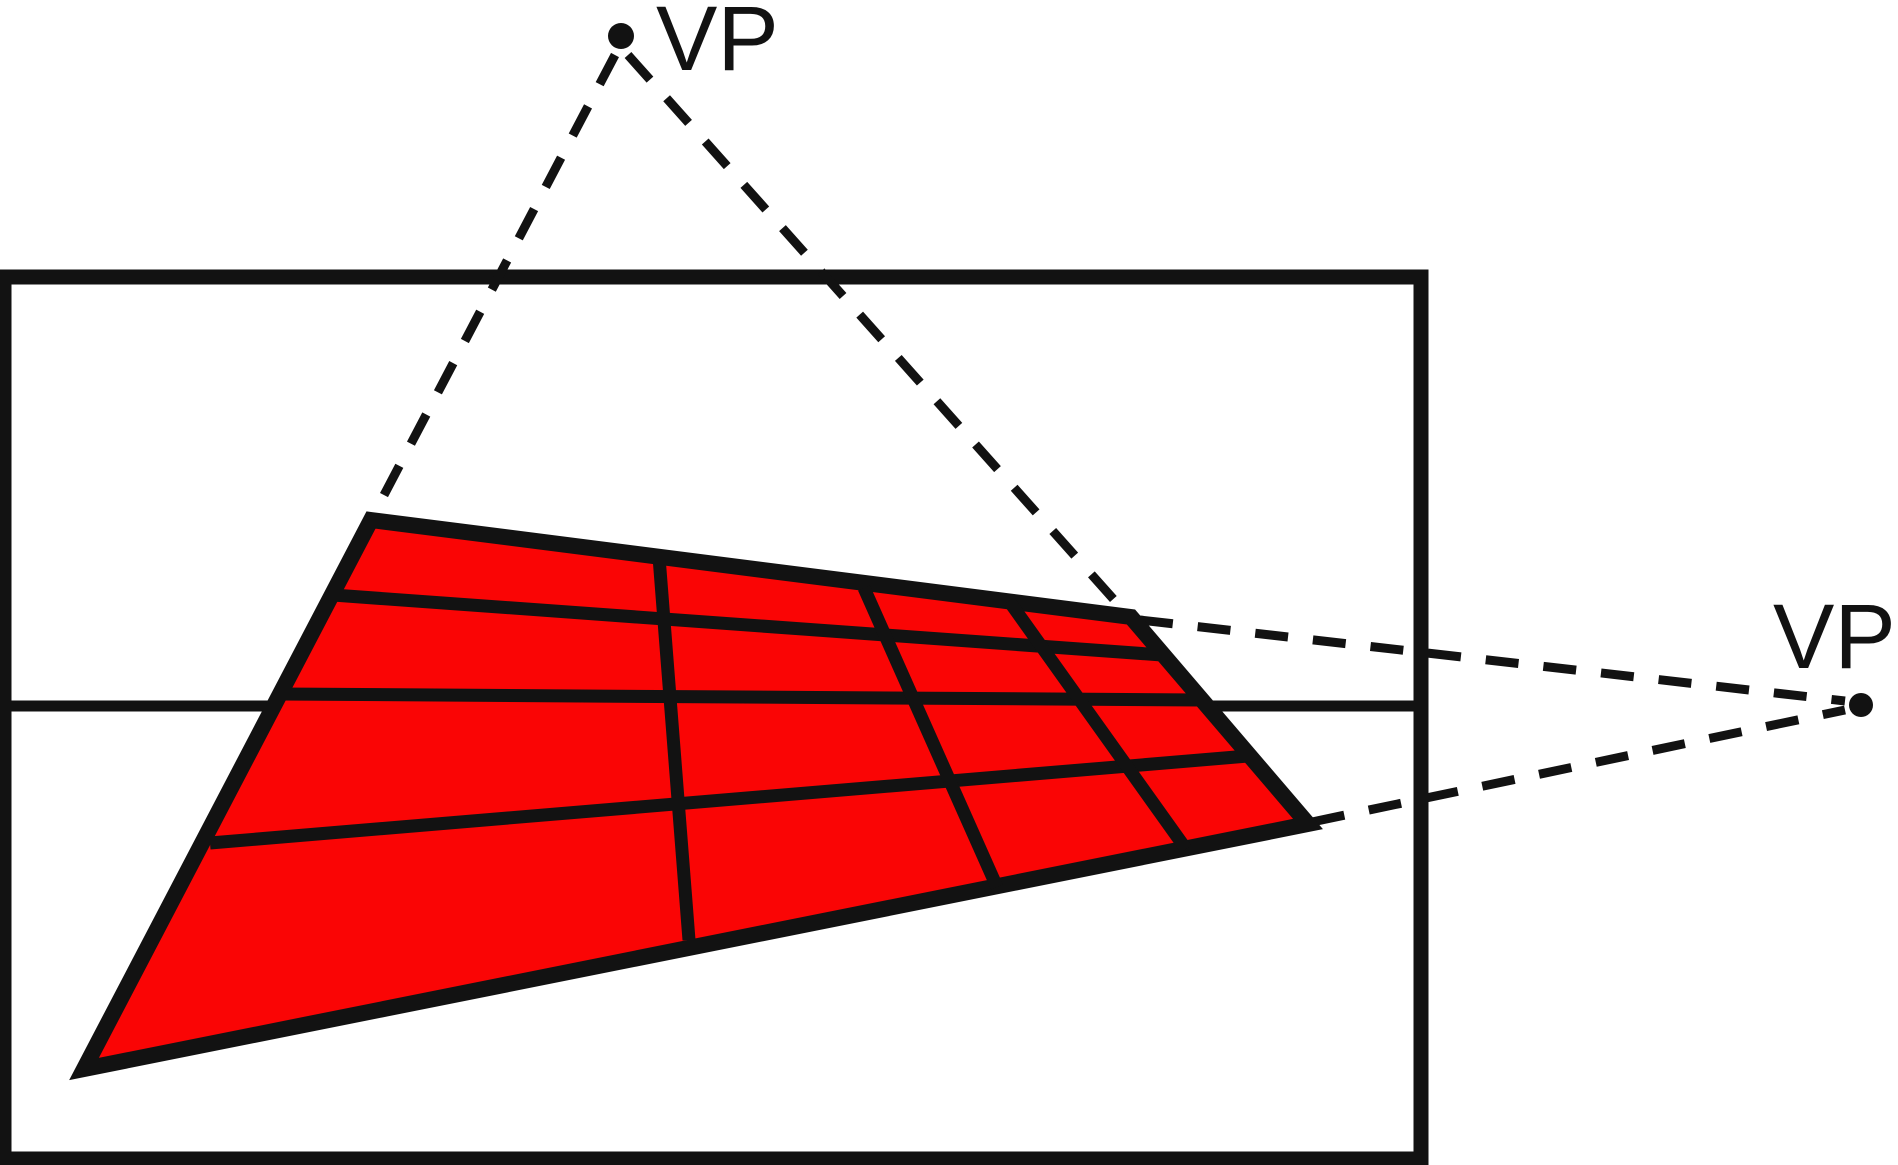 The height and width of the screenshot is (1165, 1898). I want to click on dashed-line-rightvp-to-topright, so click(1492, 660).